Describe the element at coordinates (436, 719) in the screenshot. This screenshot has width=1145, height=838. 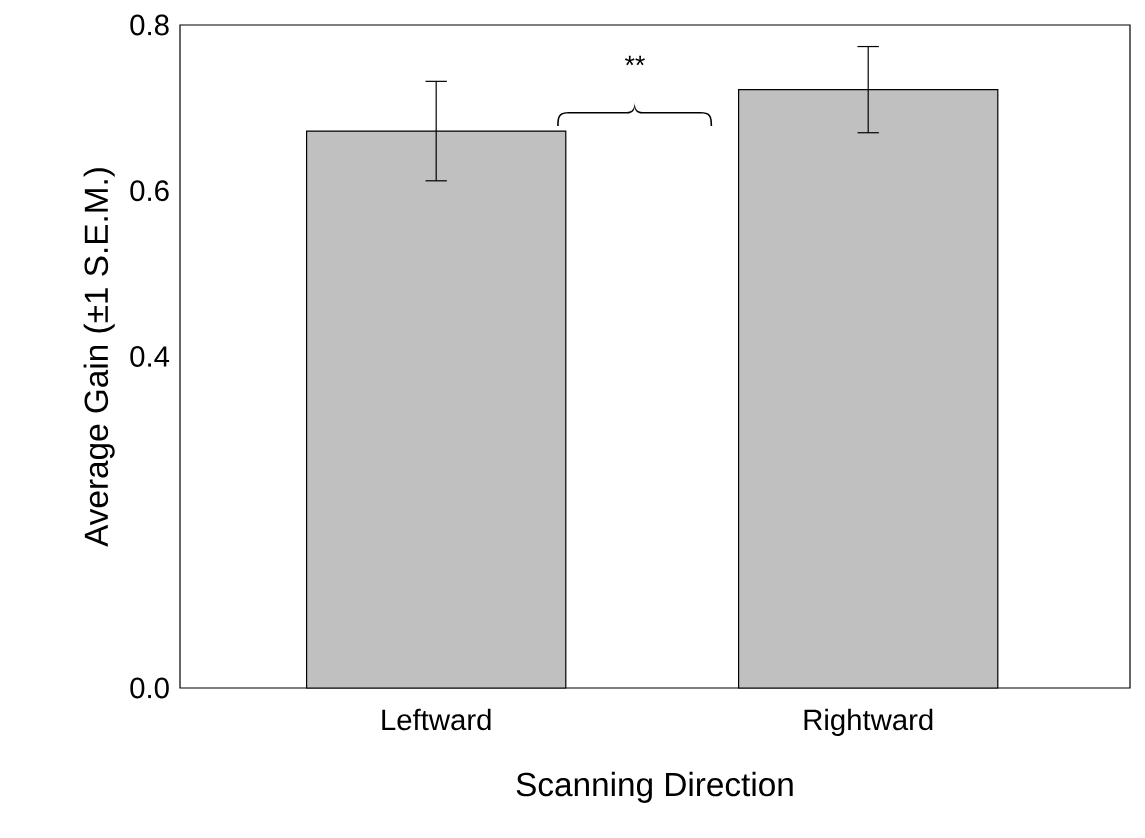
I see `x-tick-label: Leftward` at that location.